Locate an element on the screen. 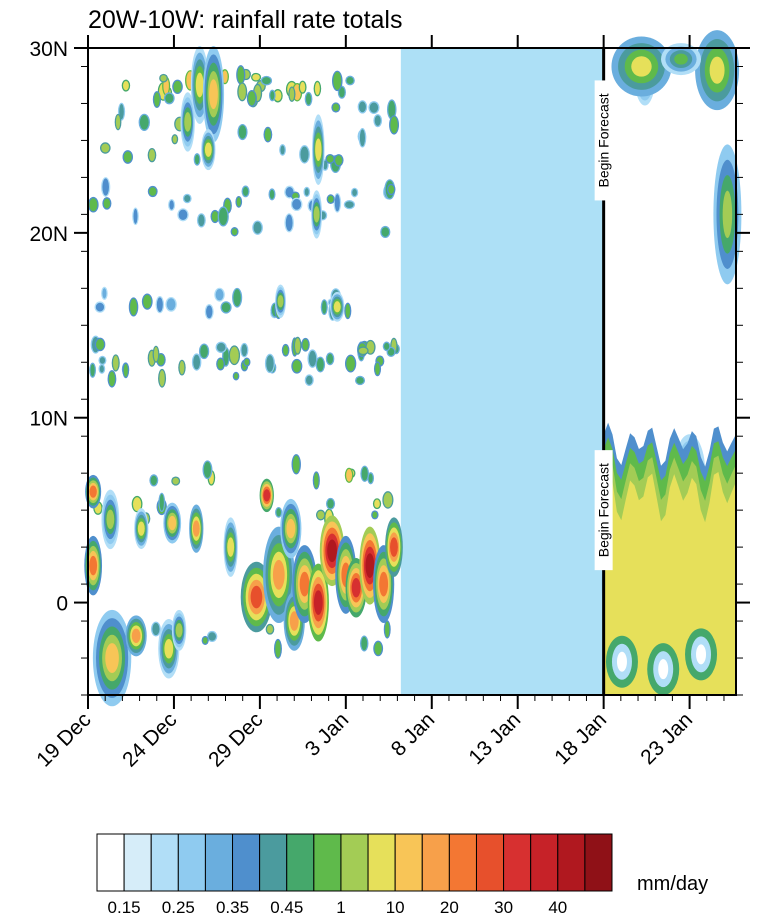  x-tick-label: 23 Jan is located at coordinates (666, 738).